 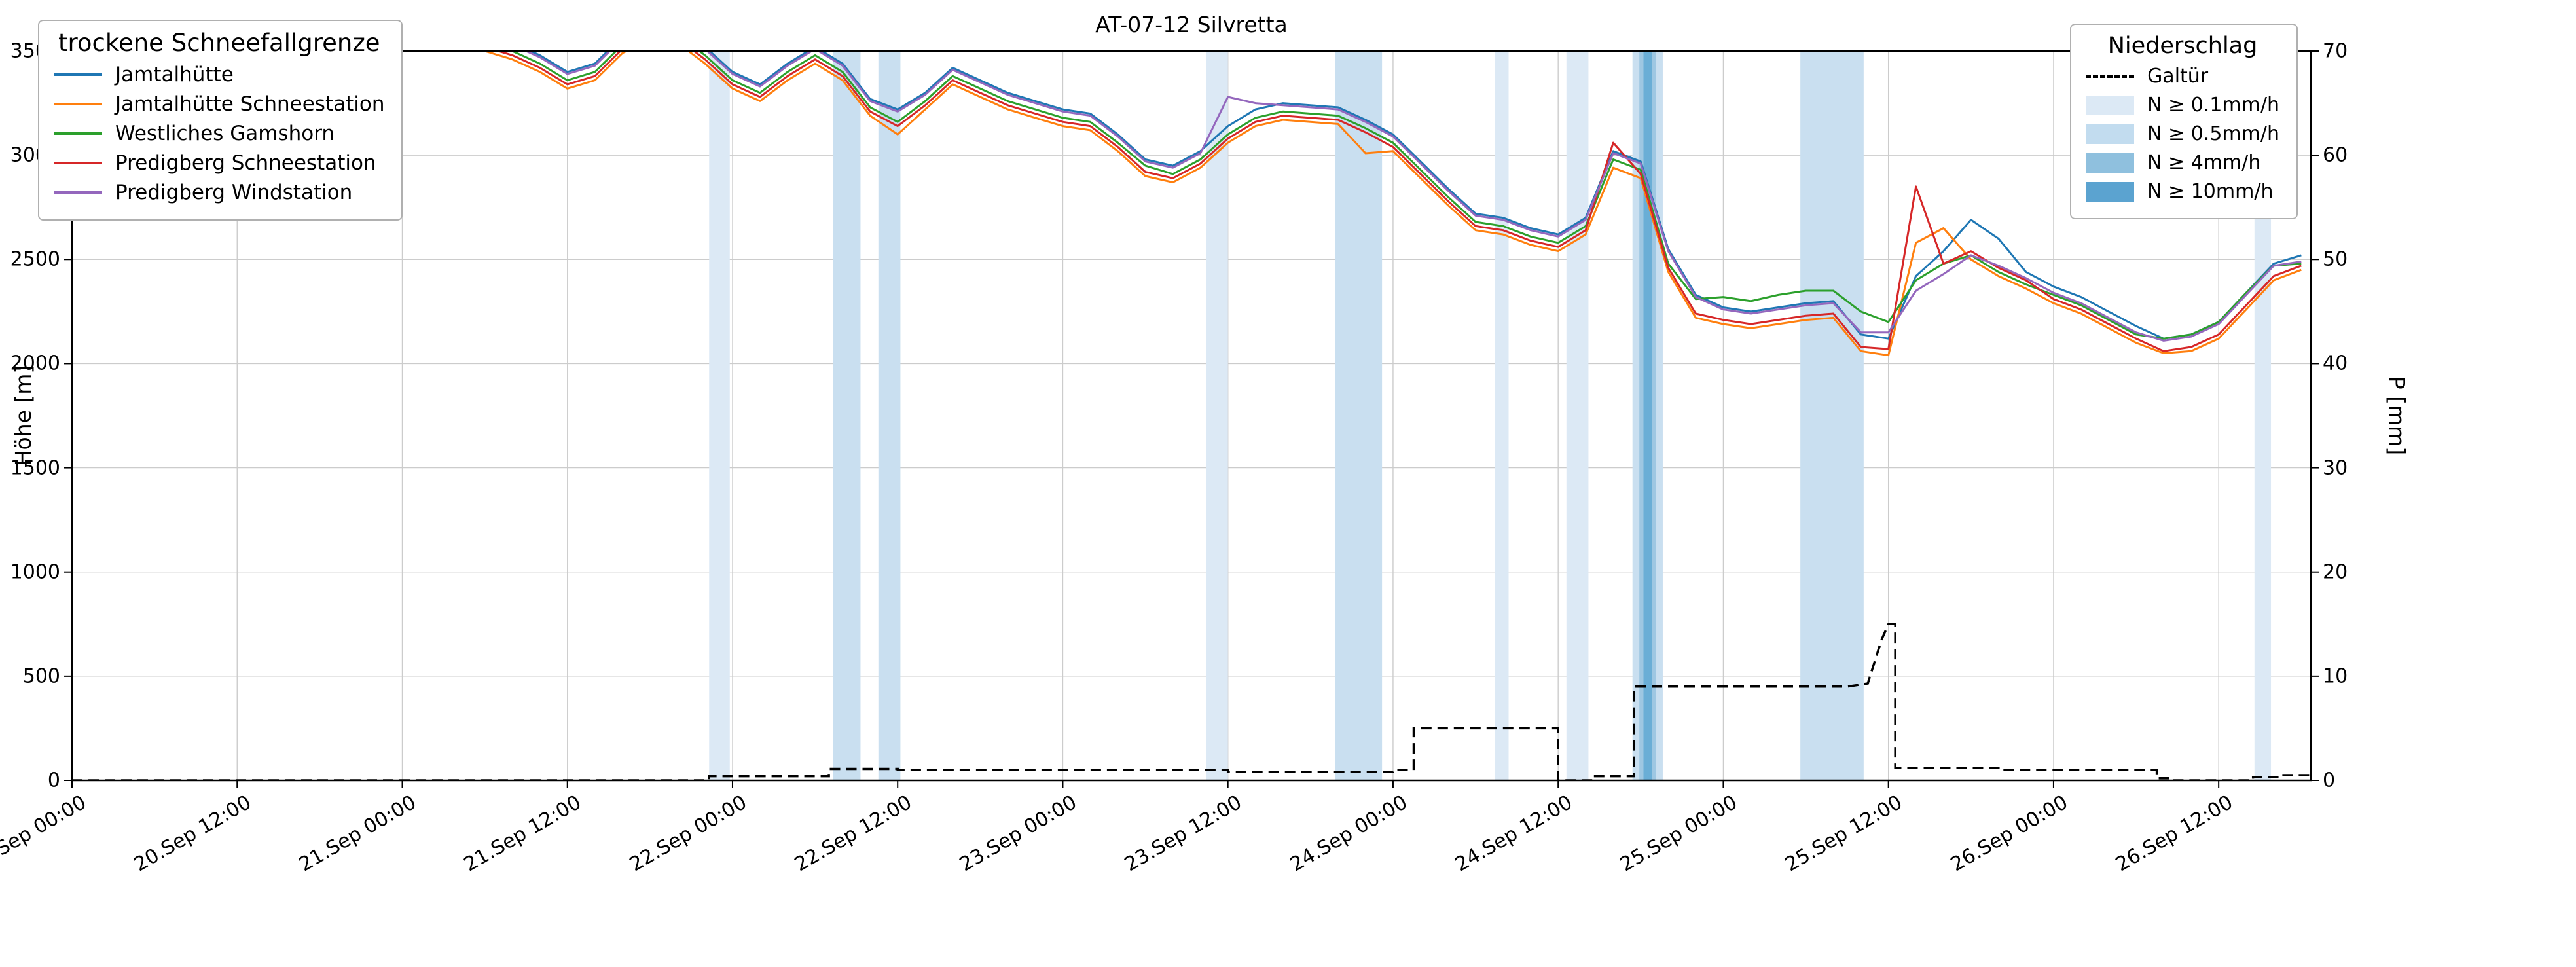 What do you see at coordinates (174, 74) in the screenshot?
I see `legend-entry-label: Jamtalhütte` at bounding box center [174, 74].